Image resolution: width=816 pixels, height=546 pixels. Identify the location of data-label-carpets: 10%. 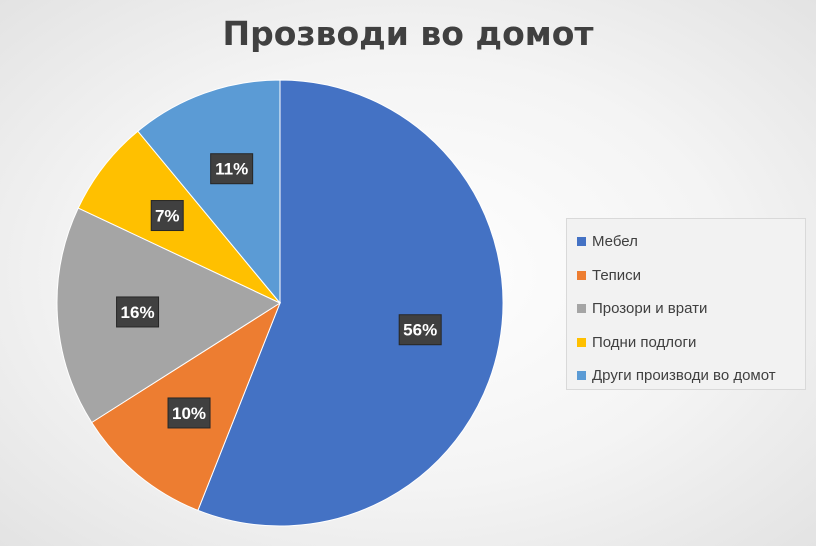
(189, 413).